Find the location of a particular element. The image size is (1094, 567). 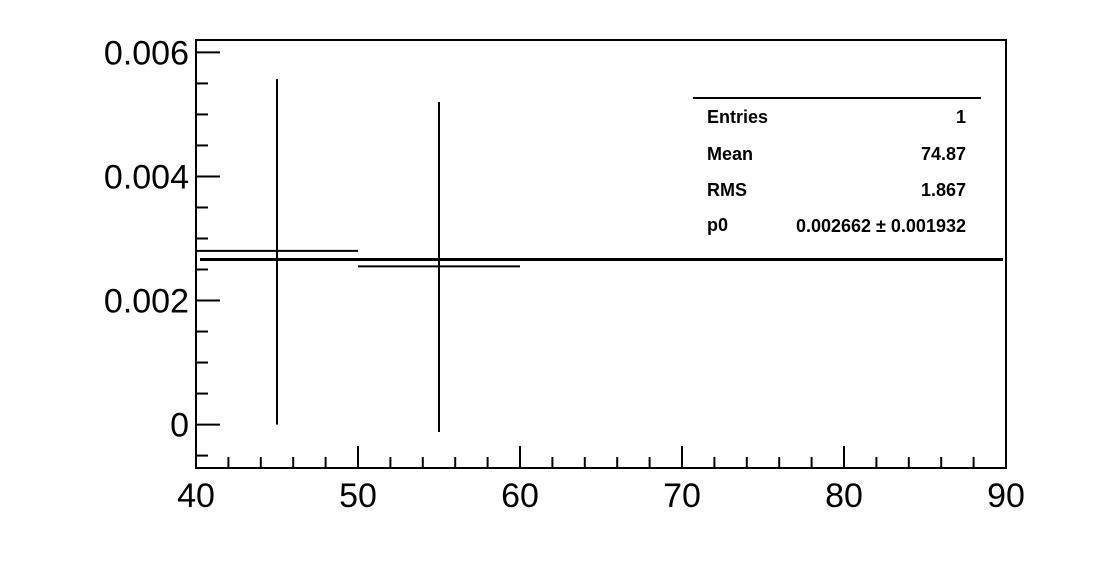

stat-label-entries: Entries is located at coordinates (737, 117).